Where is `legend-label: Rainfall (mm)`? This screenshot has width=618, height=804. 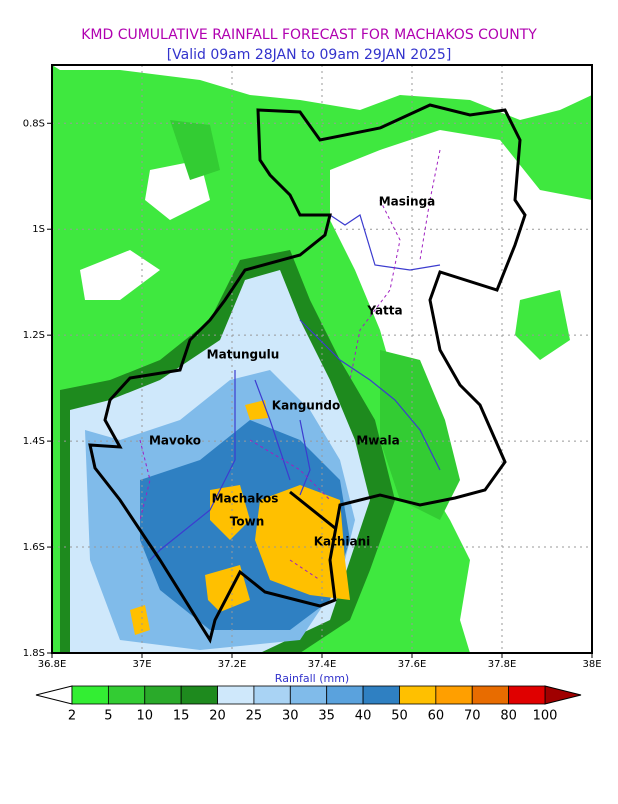
legend-label: Rainfall (mm) is located at coordinates (312, 678).